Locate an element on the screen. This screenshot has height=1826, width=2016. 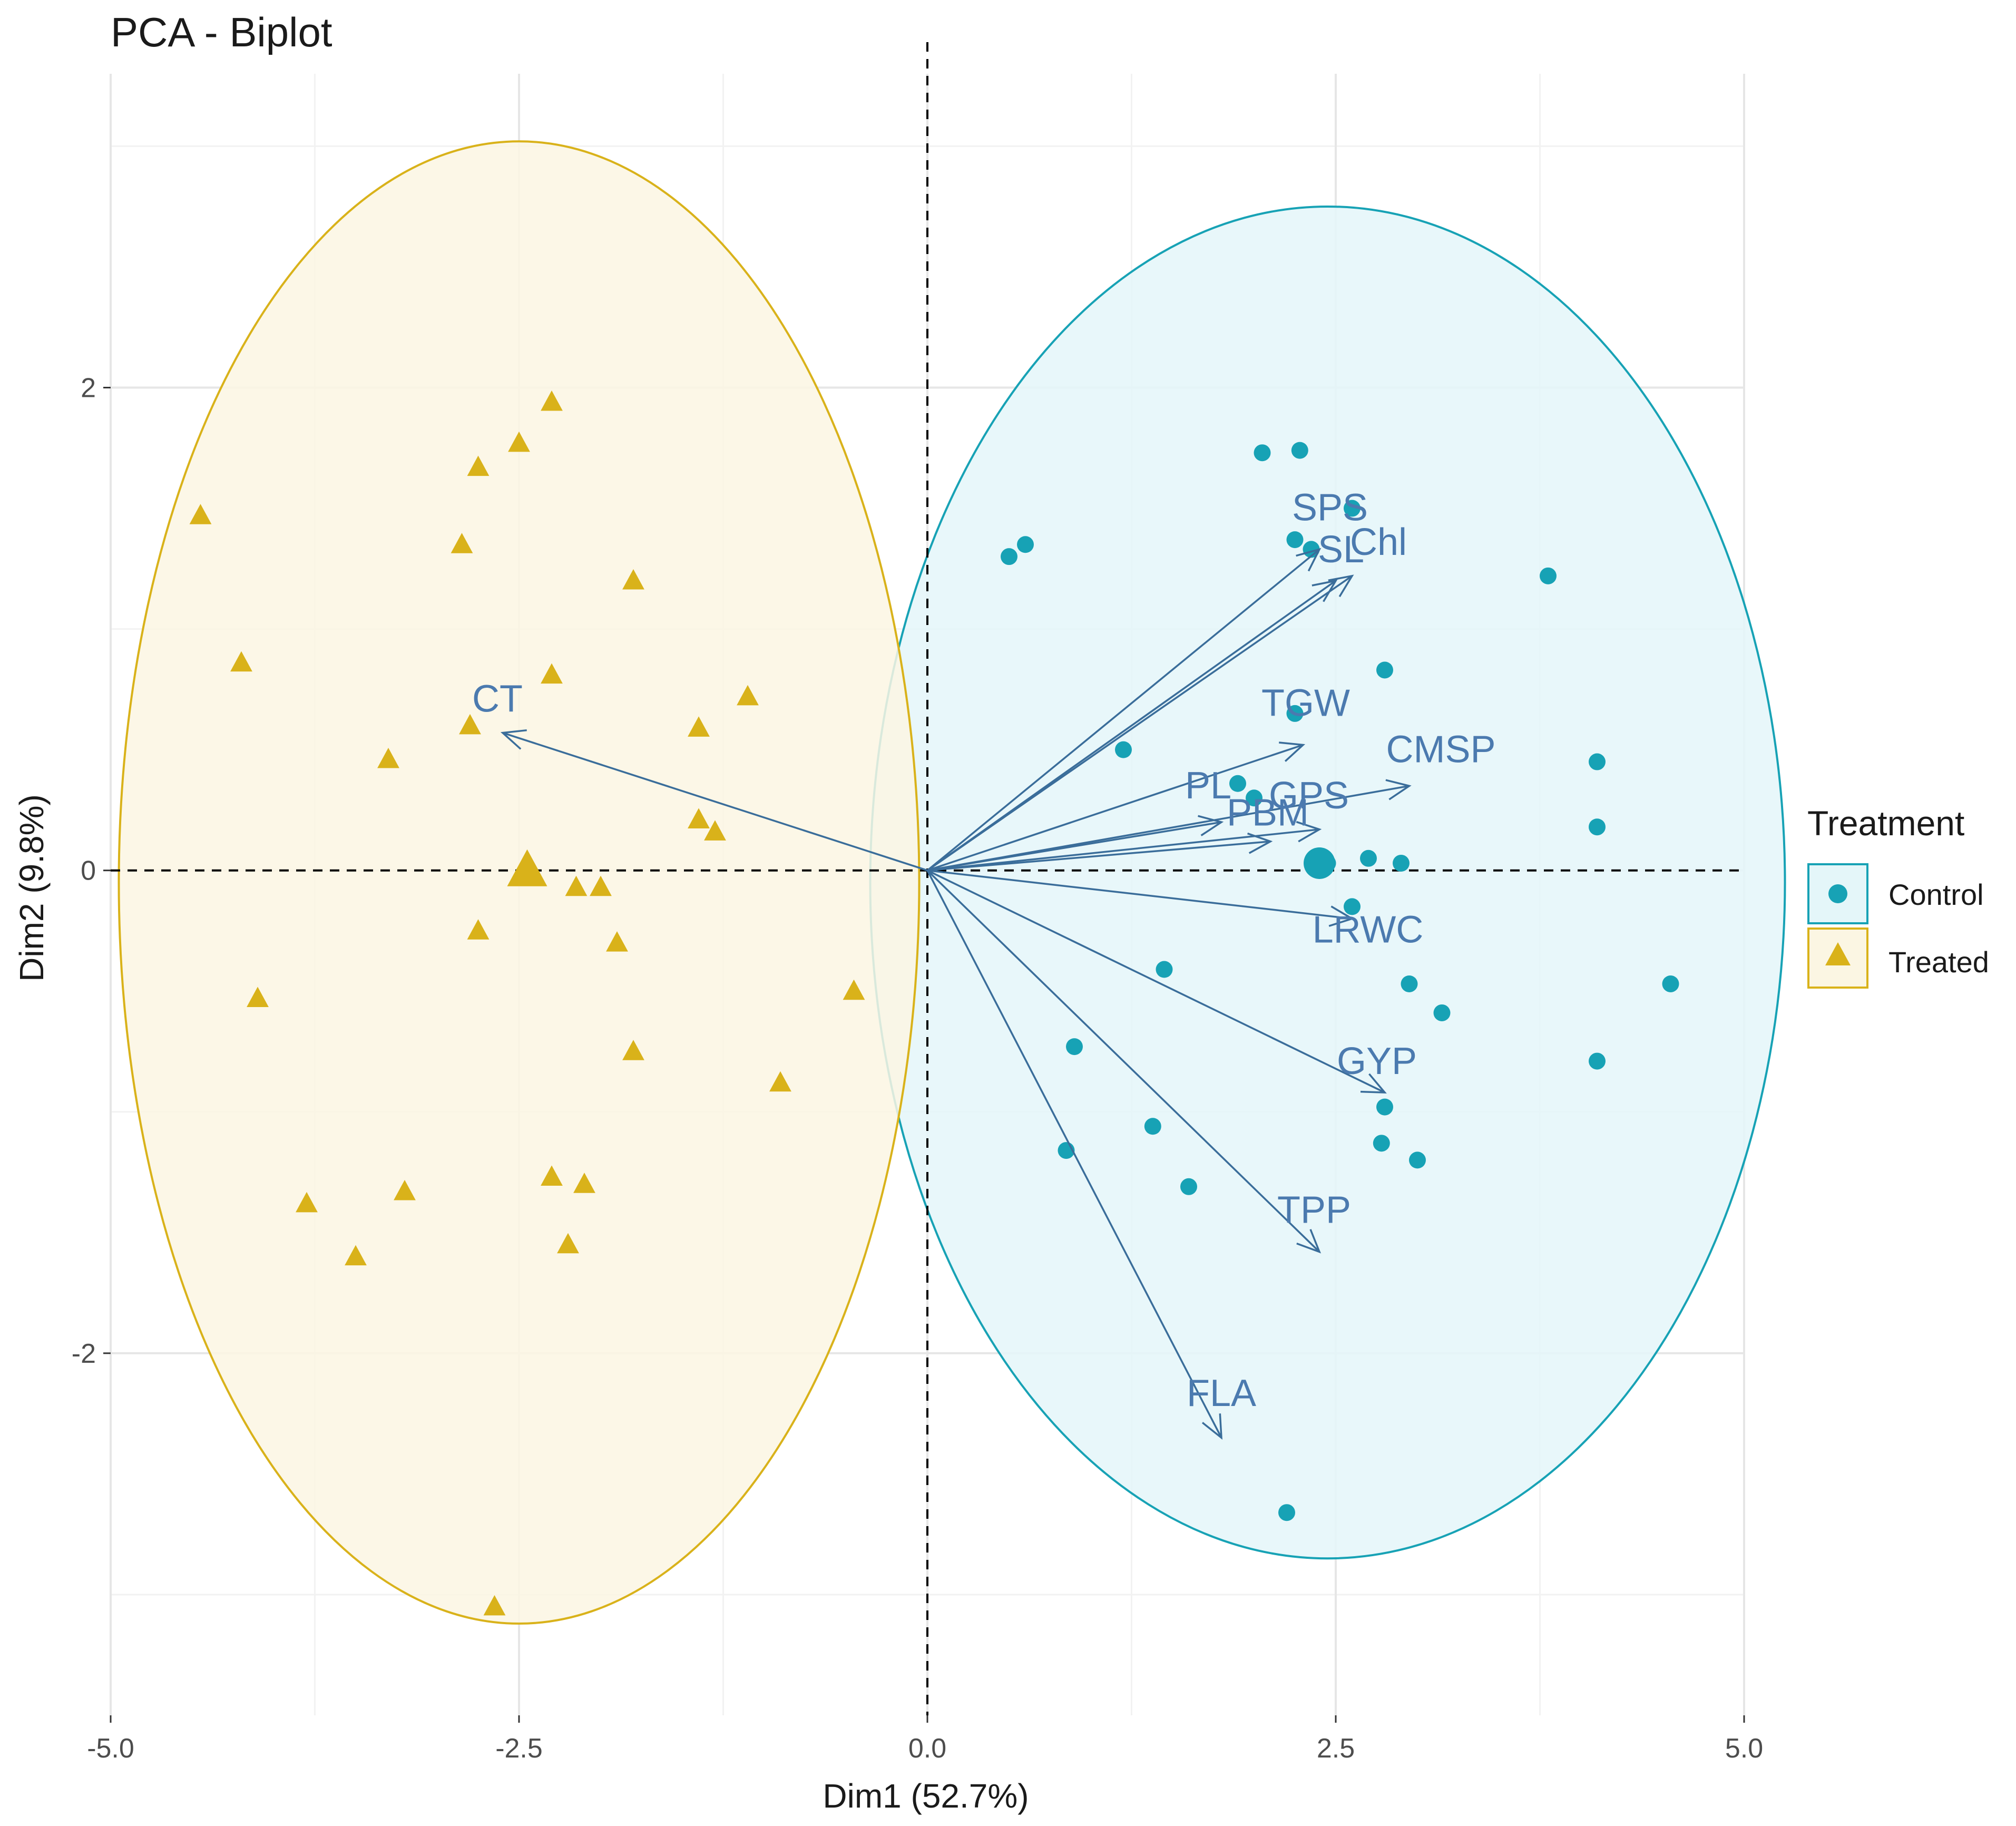
variable-label-pl: PL is located at coordinates (1208, 786).